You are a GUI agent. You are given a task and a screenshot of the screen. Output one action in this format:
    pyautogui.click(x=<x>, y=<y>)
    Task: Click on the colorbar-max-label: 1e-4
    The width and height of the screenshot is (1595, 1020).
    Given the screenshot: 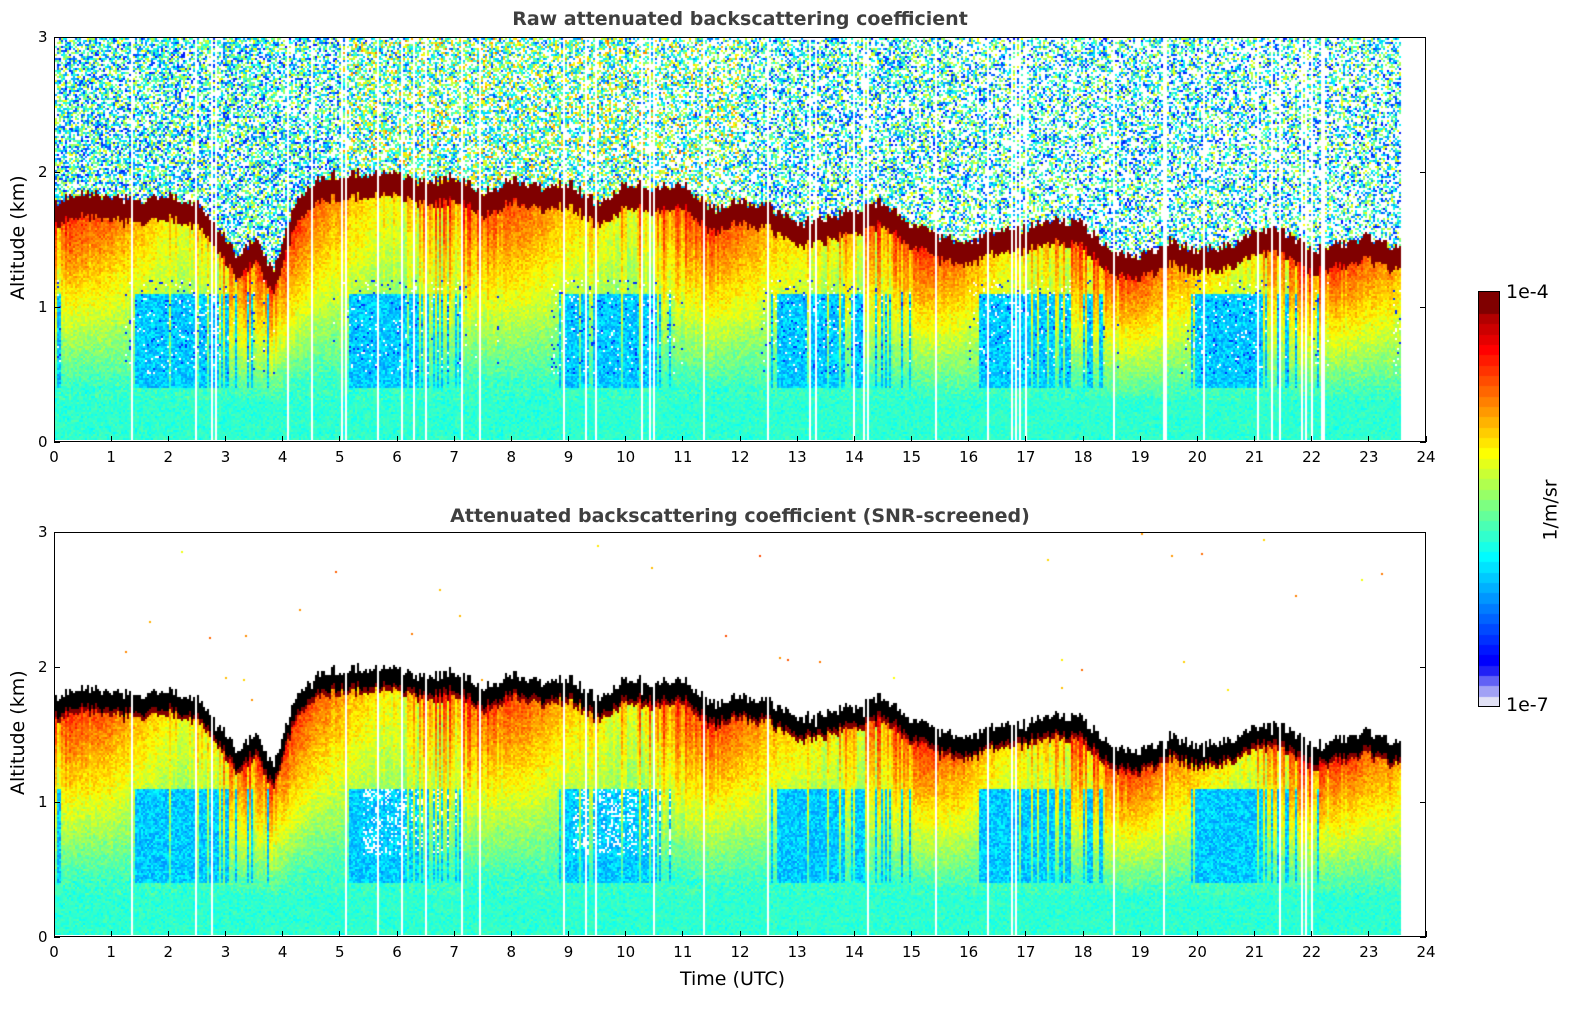 What is the action you would take?
    pyautogui.click(x=1527, y=292)
    